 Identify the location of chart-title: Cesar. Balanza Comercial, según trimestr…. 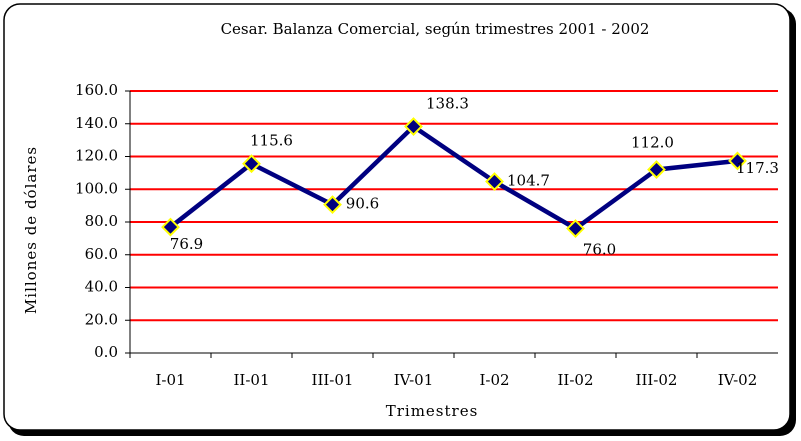
(435, 29).